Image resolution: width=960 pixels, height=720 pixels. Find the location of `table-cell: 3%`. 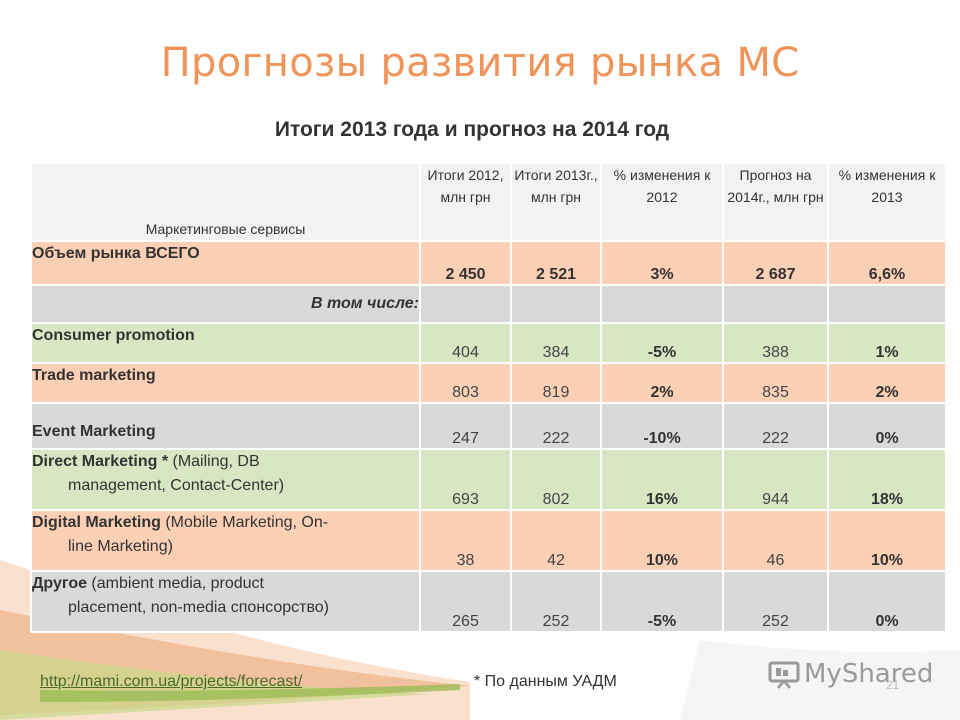

table-cell: 3% is located at coordinates (662, 263).